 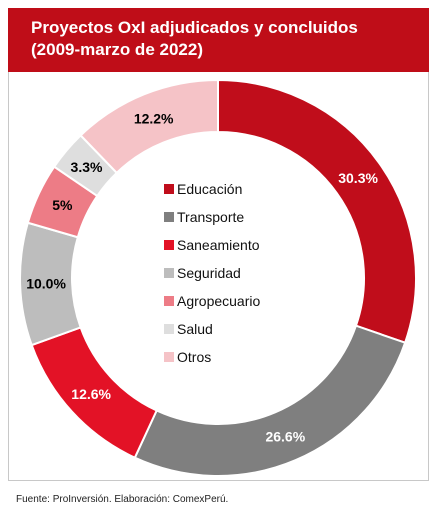 What do you see at coordinates (62, 205) in the screenshot?
I see `data-label-agropecuario: 5%` at bounding box center [62, 205].